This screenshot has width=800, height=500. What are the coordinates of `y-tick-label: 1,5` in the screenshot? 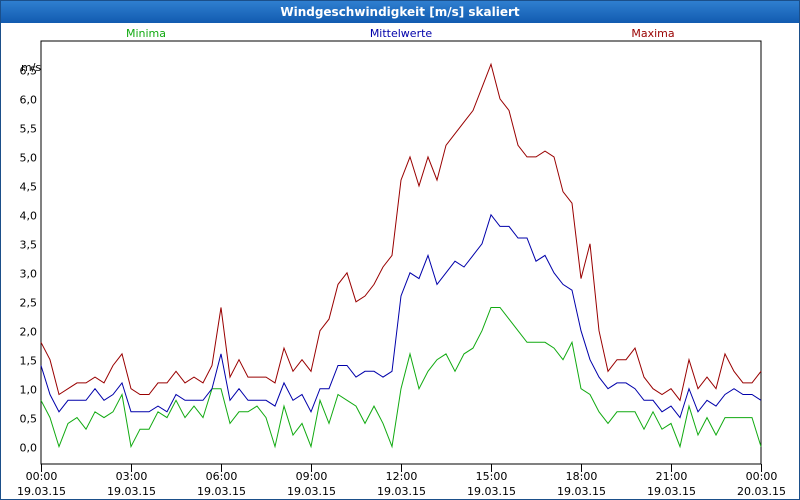 It's located at (29, 361).